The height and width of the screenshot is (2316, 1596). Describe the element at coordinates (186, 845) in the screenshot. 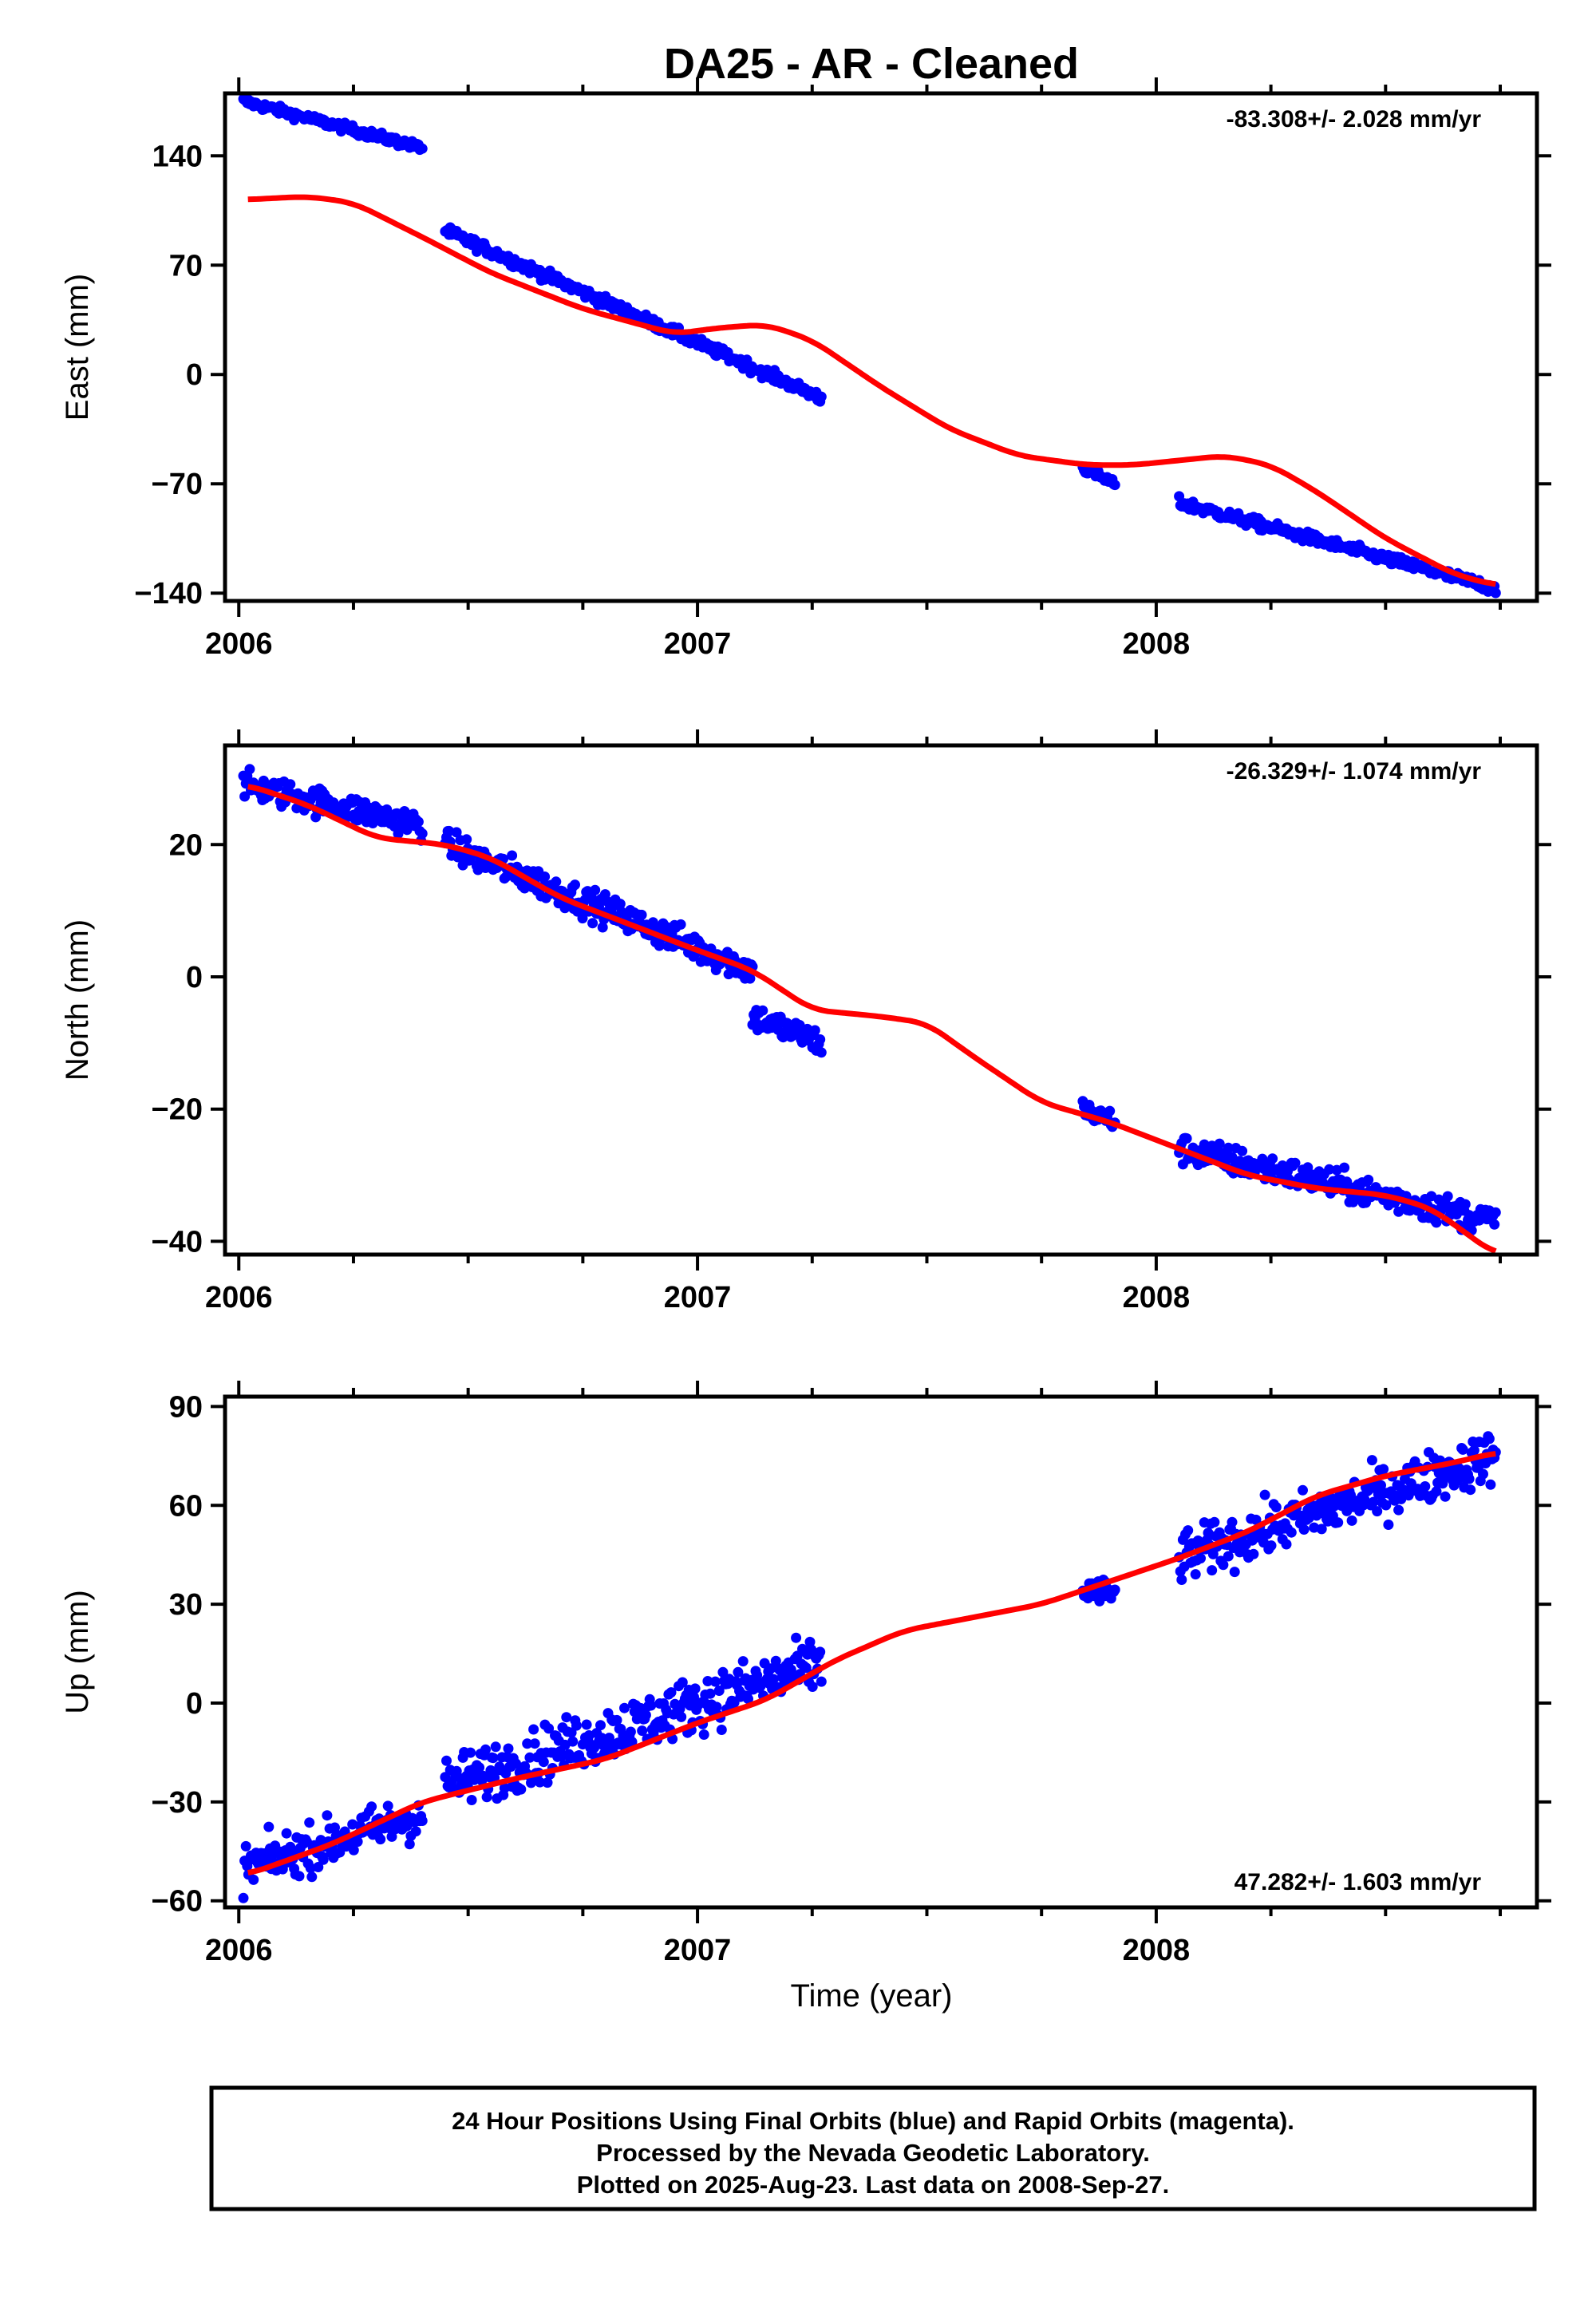

I see `y-tick-label: 20` at that location.